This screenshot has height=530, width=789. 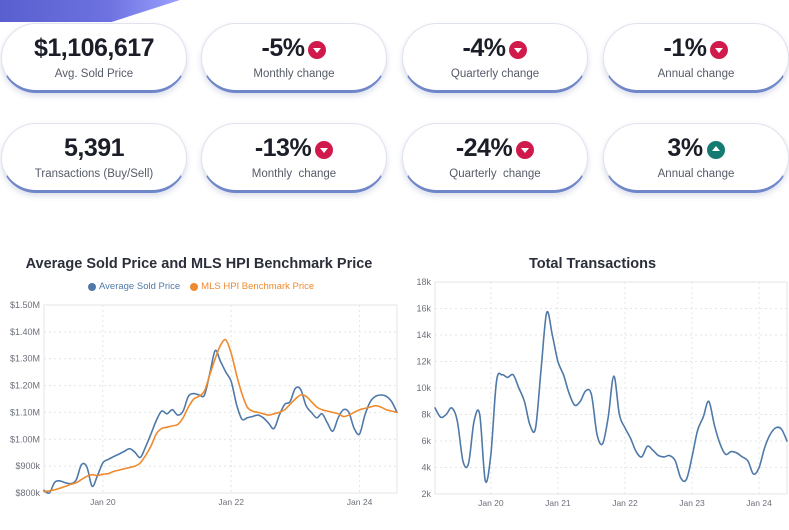 I want to click on y-tick-label: $1.00M, so click(x=25, y=439).